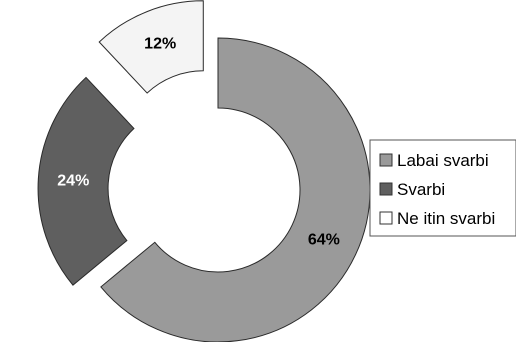  I want to click on legend-swatch-svarbi, so click(386, 189).